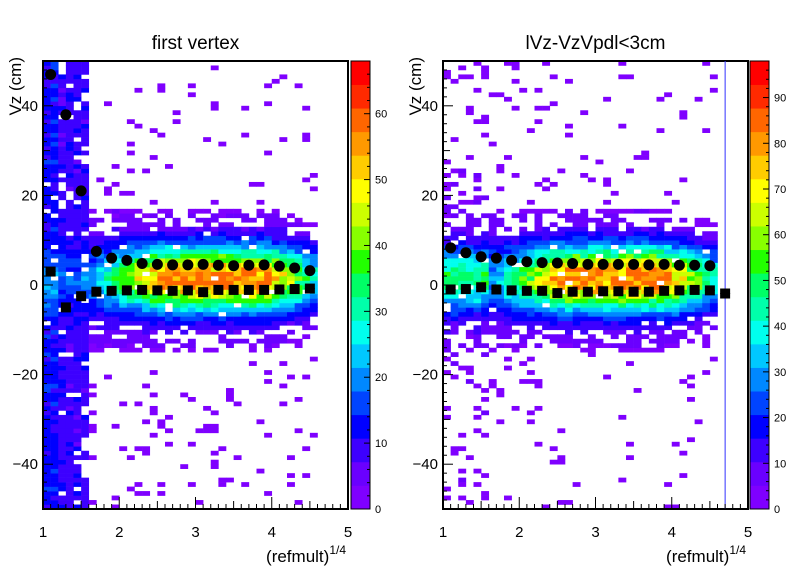 This screenshot has width=796, height=573. Describe the element at coordinates (780, 464) in the screenshot. I see `colorbar-tick-label: 10` at that location.